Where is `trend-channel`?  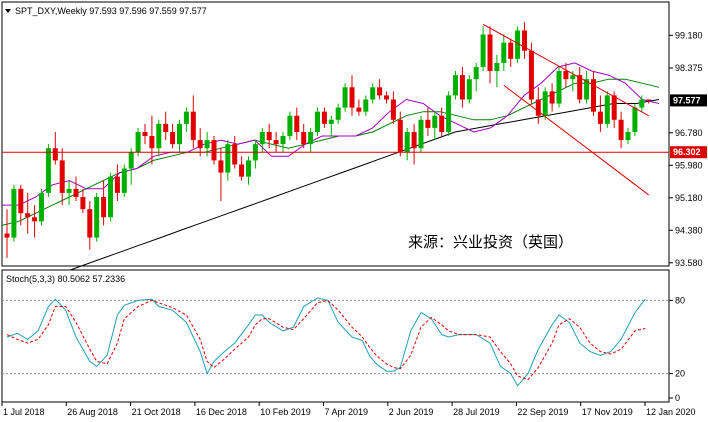
trend-channel is located at coordinates (566, 109).